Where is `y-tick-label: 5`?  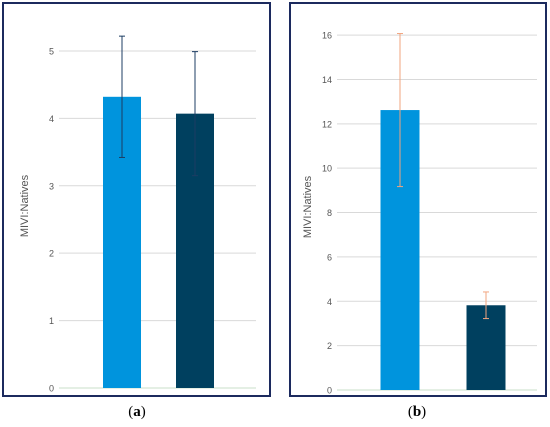
y-tick-label: 5 is located at coordinates (51, 51).